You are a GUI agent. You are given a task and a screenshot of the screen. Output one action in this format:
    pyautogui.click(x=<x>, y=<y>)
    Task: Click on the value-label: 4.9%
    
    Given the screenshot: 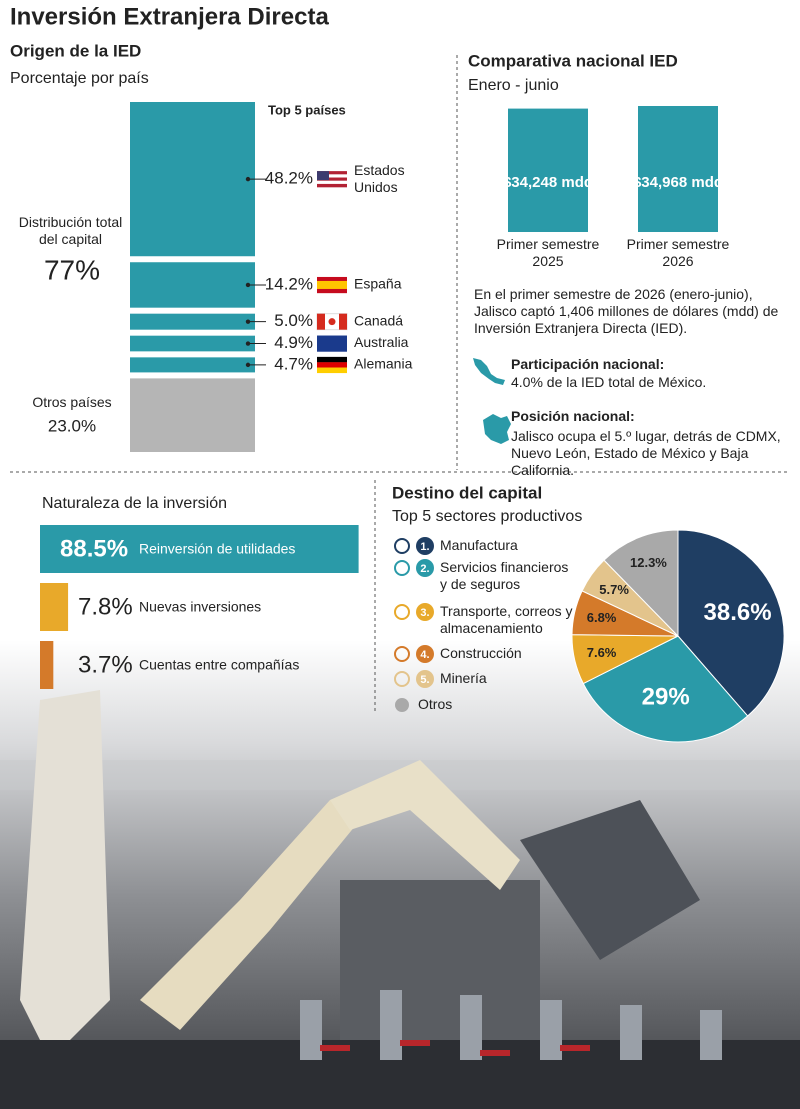 What is the action you would take?
    pyautogui.click(x=293, y=342)
    